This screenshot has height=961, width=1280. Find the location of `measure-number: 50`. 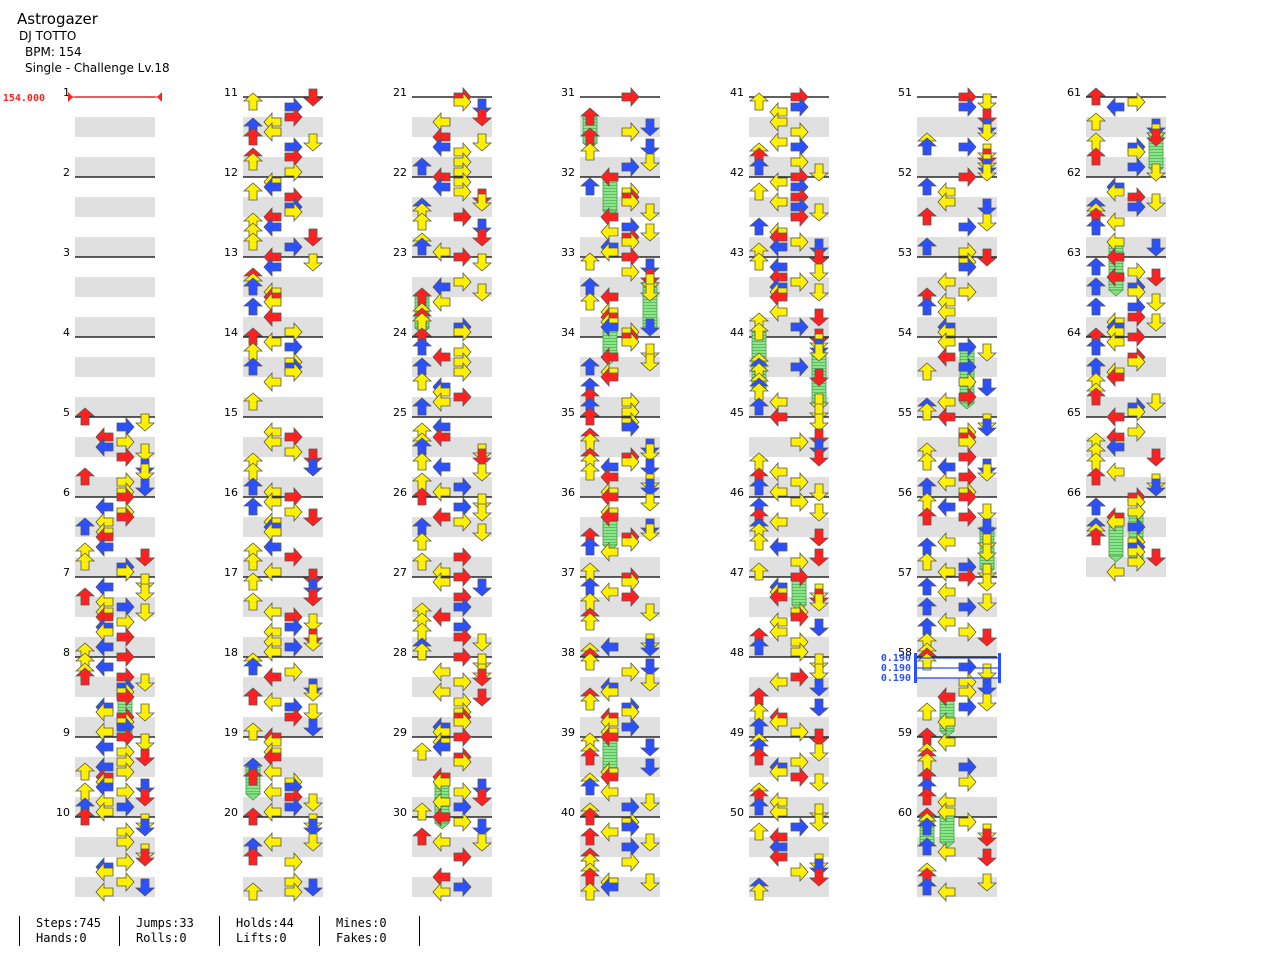

measure-number: 50 is located at coordinates (737, 812).